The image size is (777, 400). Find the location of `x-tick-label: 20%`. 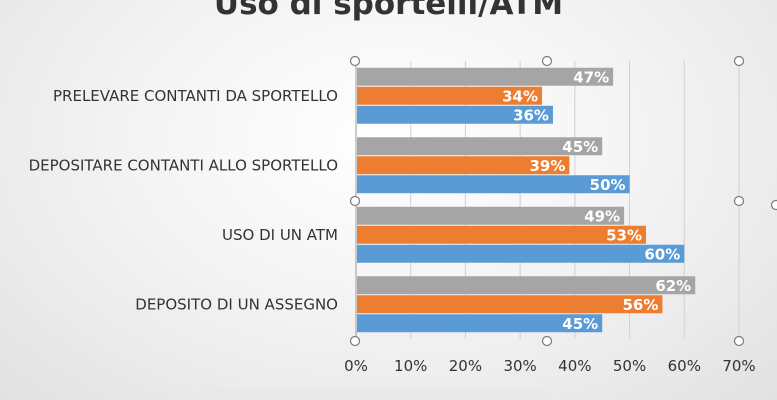

x-tick-label: 20% is located at coordinates (465, 366).